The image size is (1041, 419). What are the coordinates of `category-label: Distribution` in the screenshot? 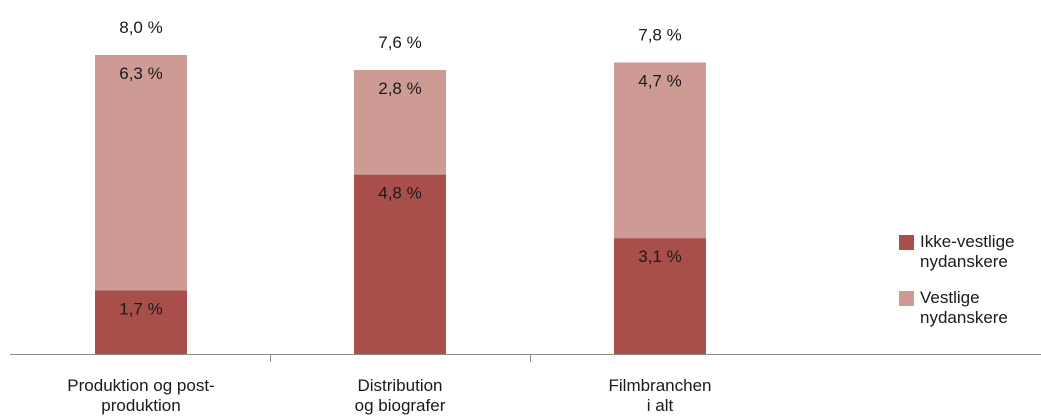 It's located at (399, 385).